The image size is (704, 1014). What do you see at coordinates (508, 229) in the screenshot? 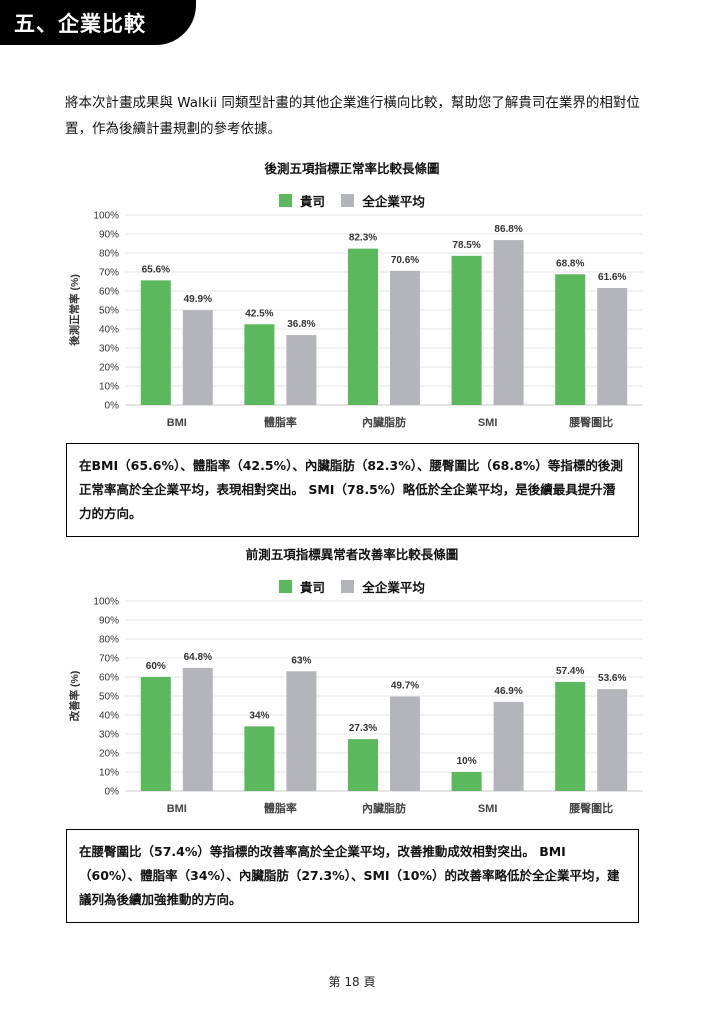
I see `bar-data-label: 86.8%` at bounding box center [508, 229].